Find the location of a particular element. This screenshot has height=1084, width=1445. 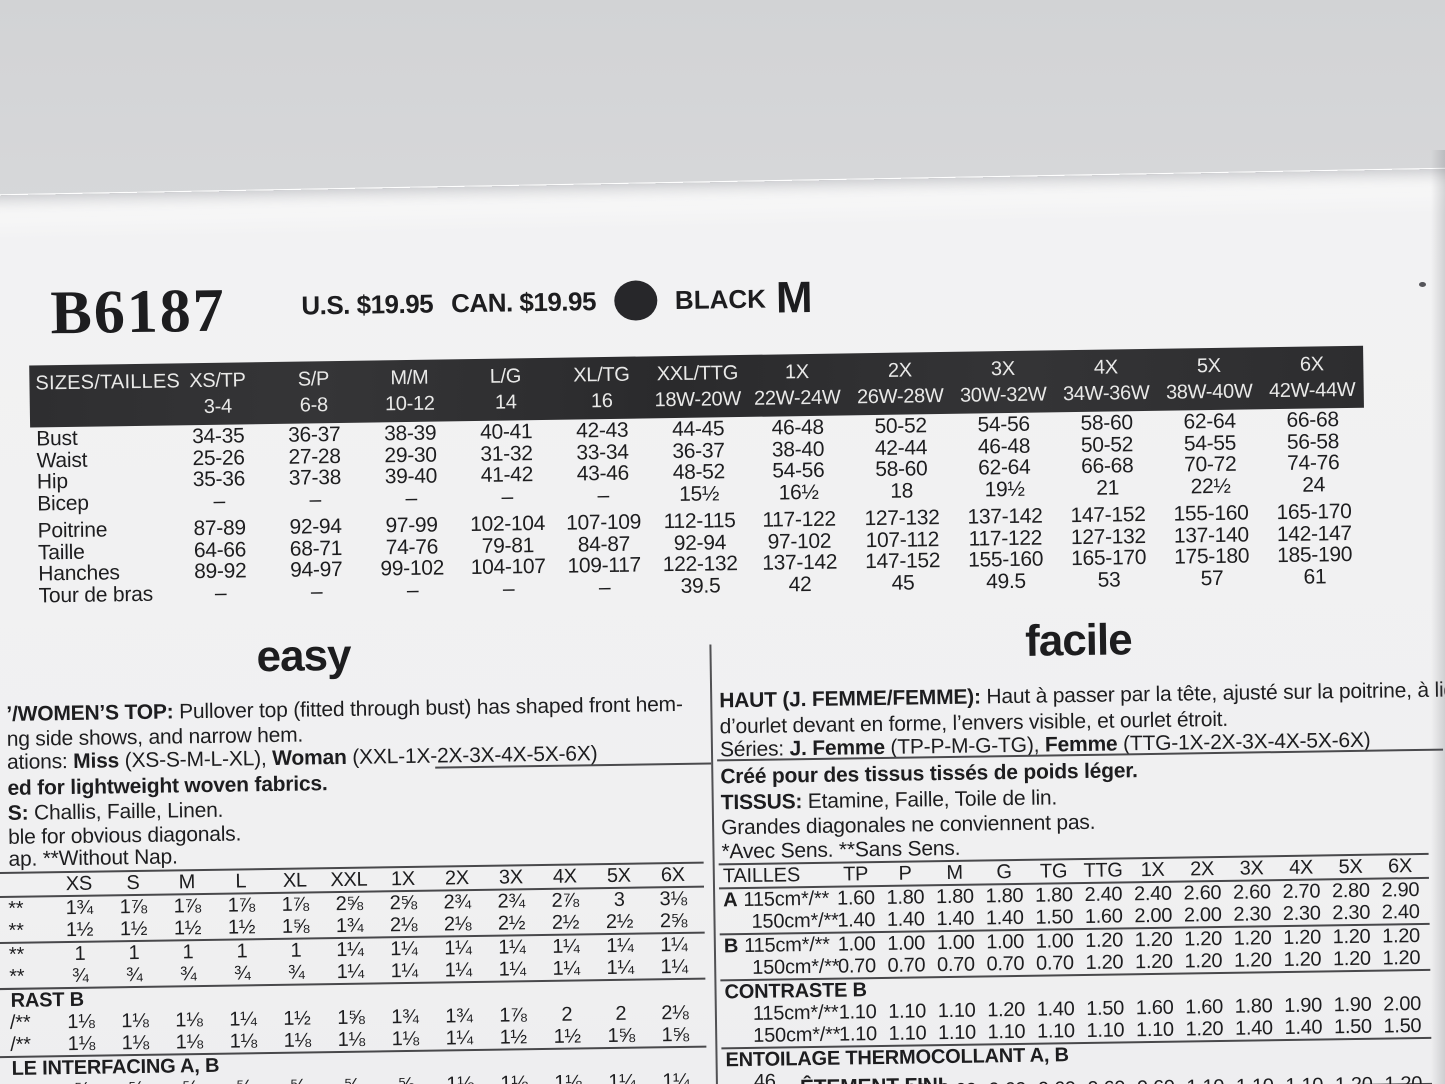

bold-text-segment: ed for lightweight woven fabrics. is located at coordinates (167, 786).